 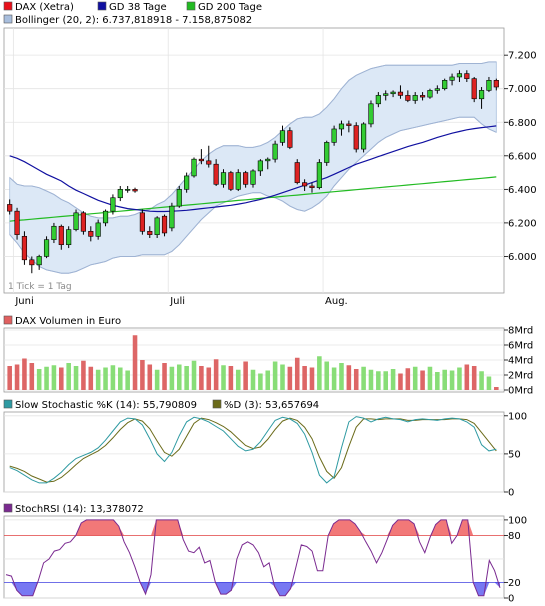 I want to click on legend-label-gd200: GD 200 Tage, so click(x=230, y=7).